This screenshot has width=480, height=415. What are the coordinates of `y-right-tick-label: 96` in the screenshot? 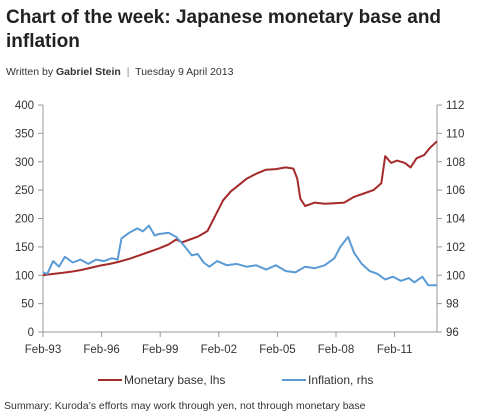 It's located at (452, 333).